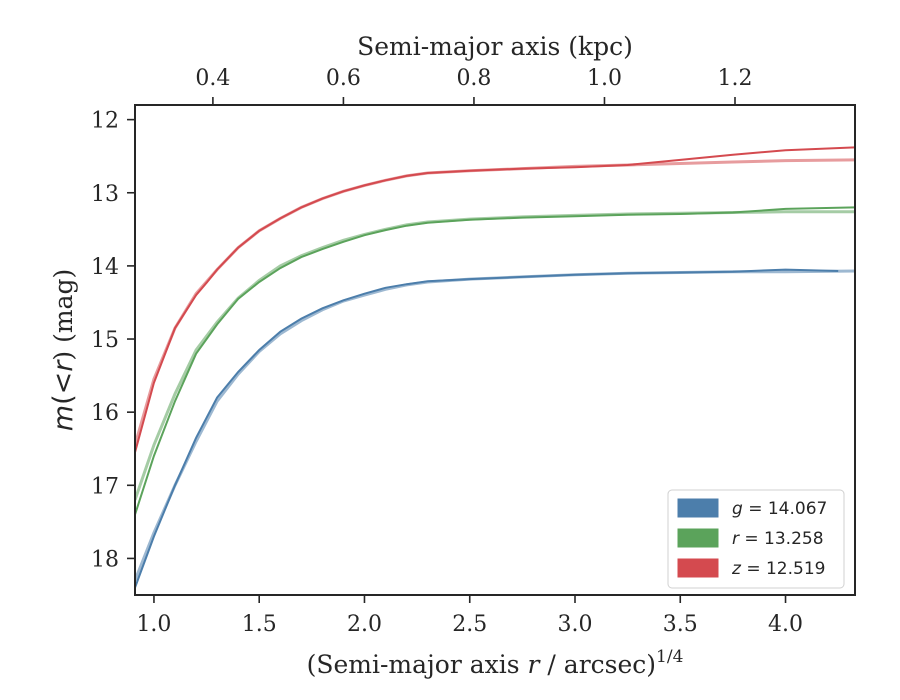 This screenshot has width=900, height=700. Describe the element at coordinates (735, 78) in the screenshot. I see `x2-tick-label: 1.2` at that location.